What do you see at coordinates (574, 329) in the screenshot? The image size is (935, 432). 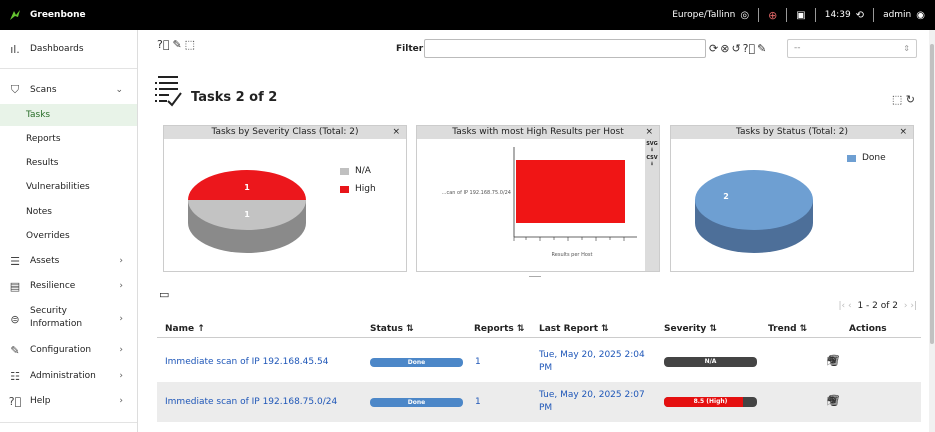 I see `col-last-report: Last Report ⇅` at bounding box center [574, 329].